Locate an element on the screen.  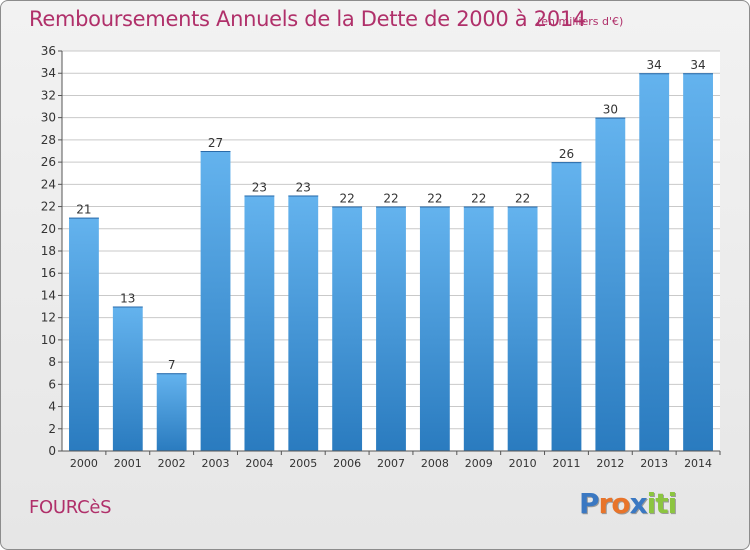
x-tick-label: 2008 is located at coordinates (435, 463).